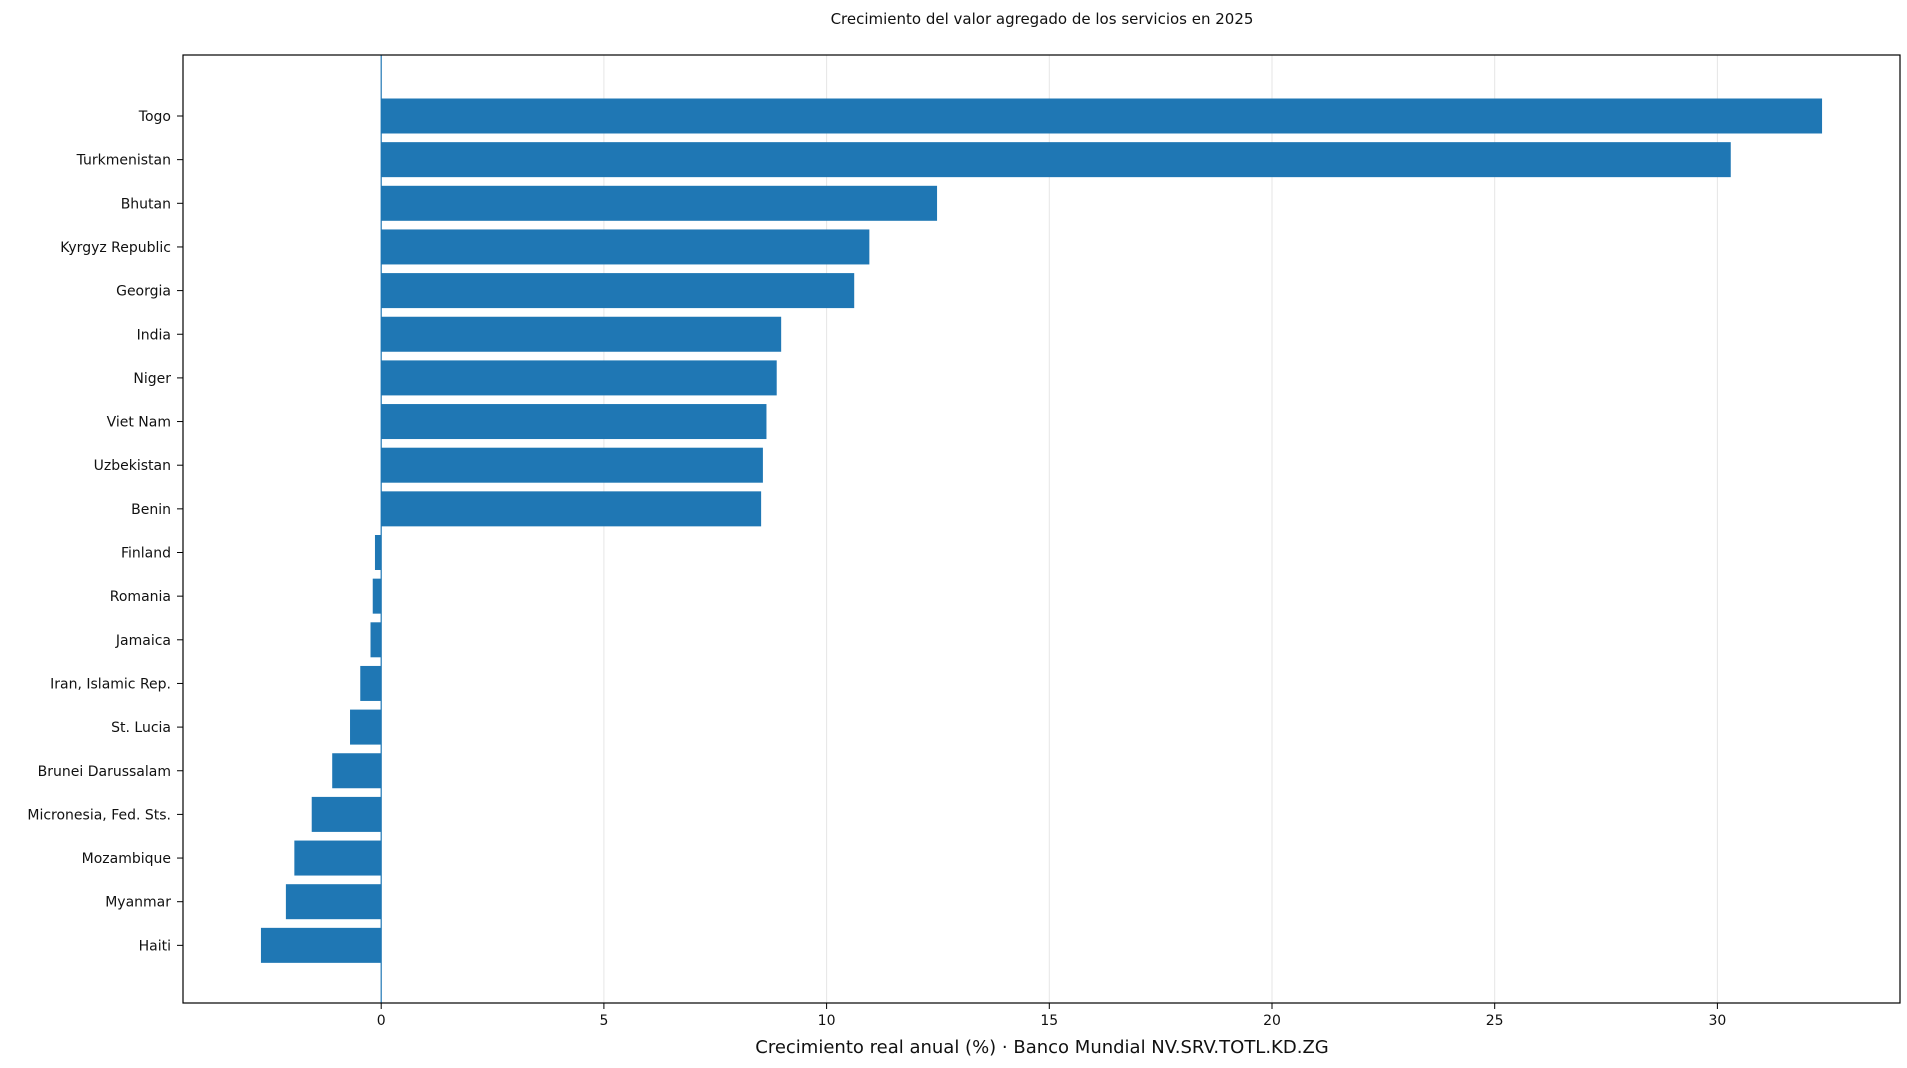 This screenshot has height=1068, width=1907. What do you see at coordinates (143, 641) in the screenshot?
I see `y-tick-label: Jamaica` at bounding box center [143, 641].